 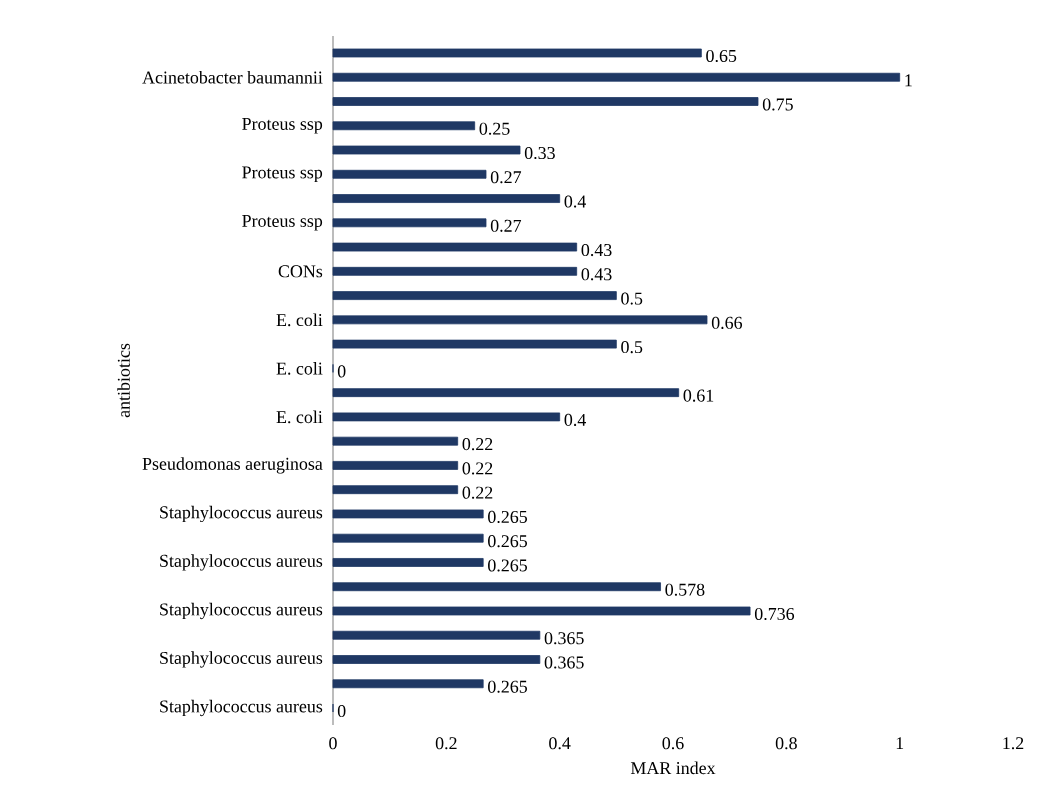 I want to click on data-label: 1, so click(x=908, y=80).